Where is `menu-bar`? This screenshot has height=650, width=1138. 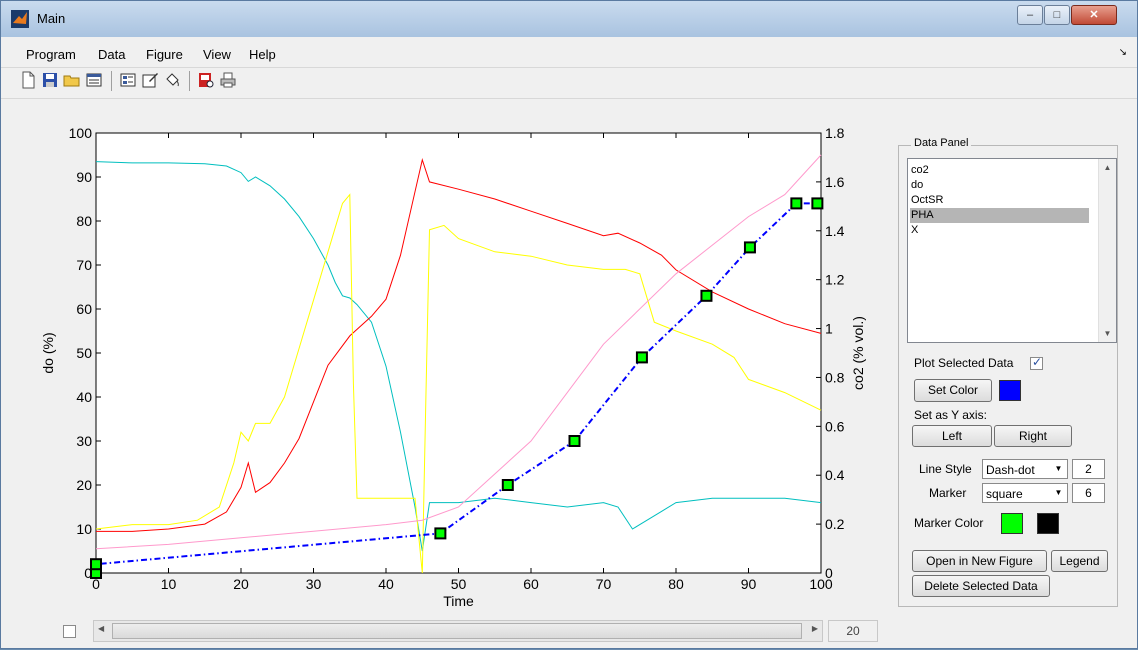 menu-bar is located at coordinates (569, 52).